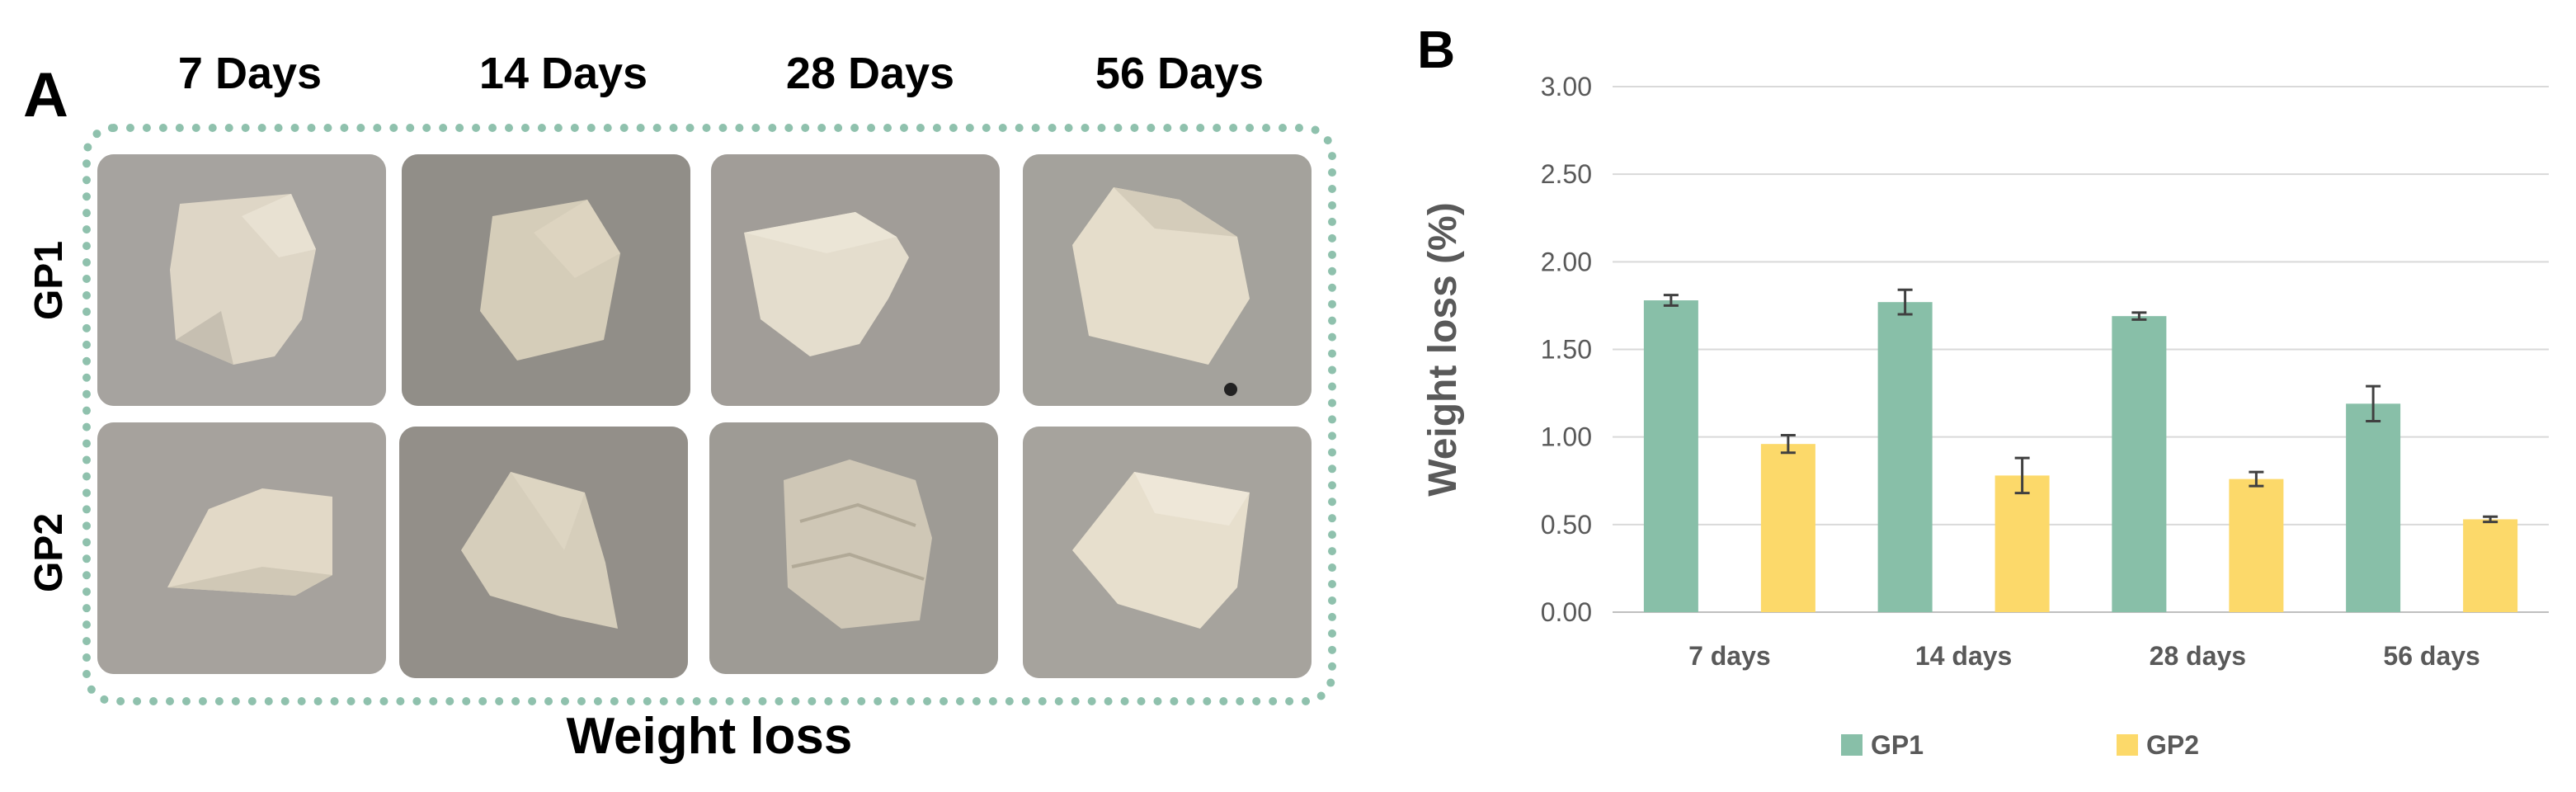 This screenshot has height=792, width=2576. Describe the element at coordinates (856, 280) in the screenshot. I see `photo-gp1-28-days` at that location.